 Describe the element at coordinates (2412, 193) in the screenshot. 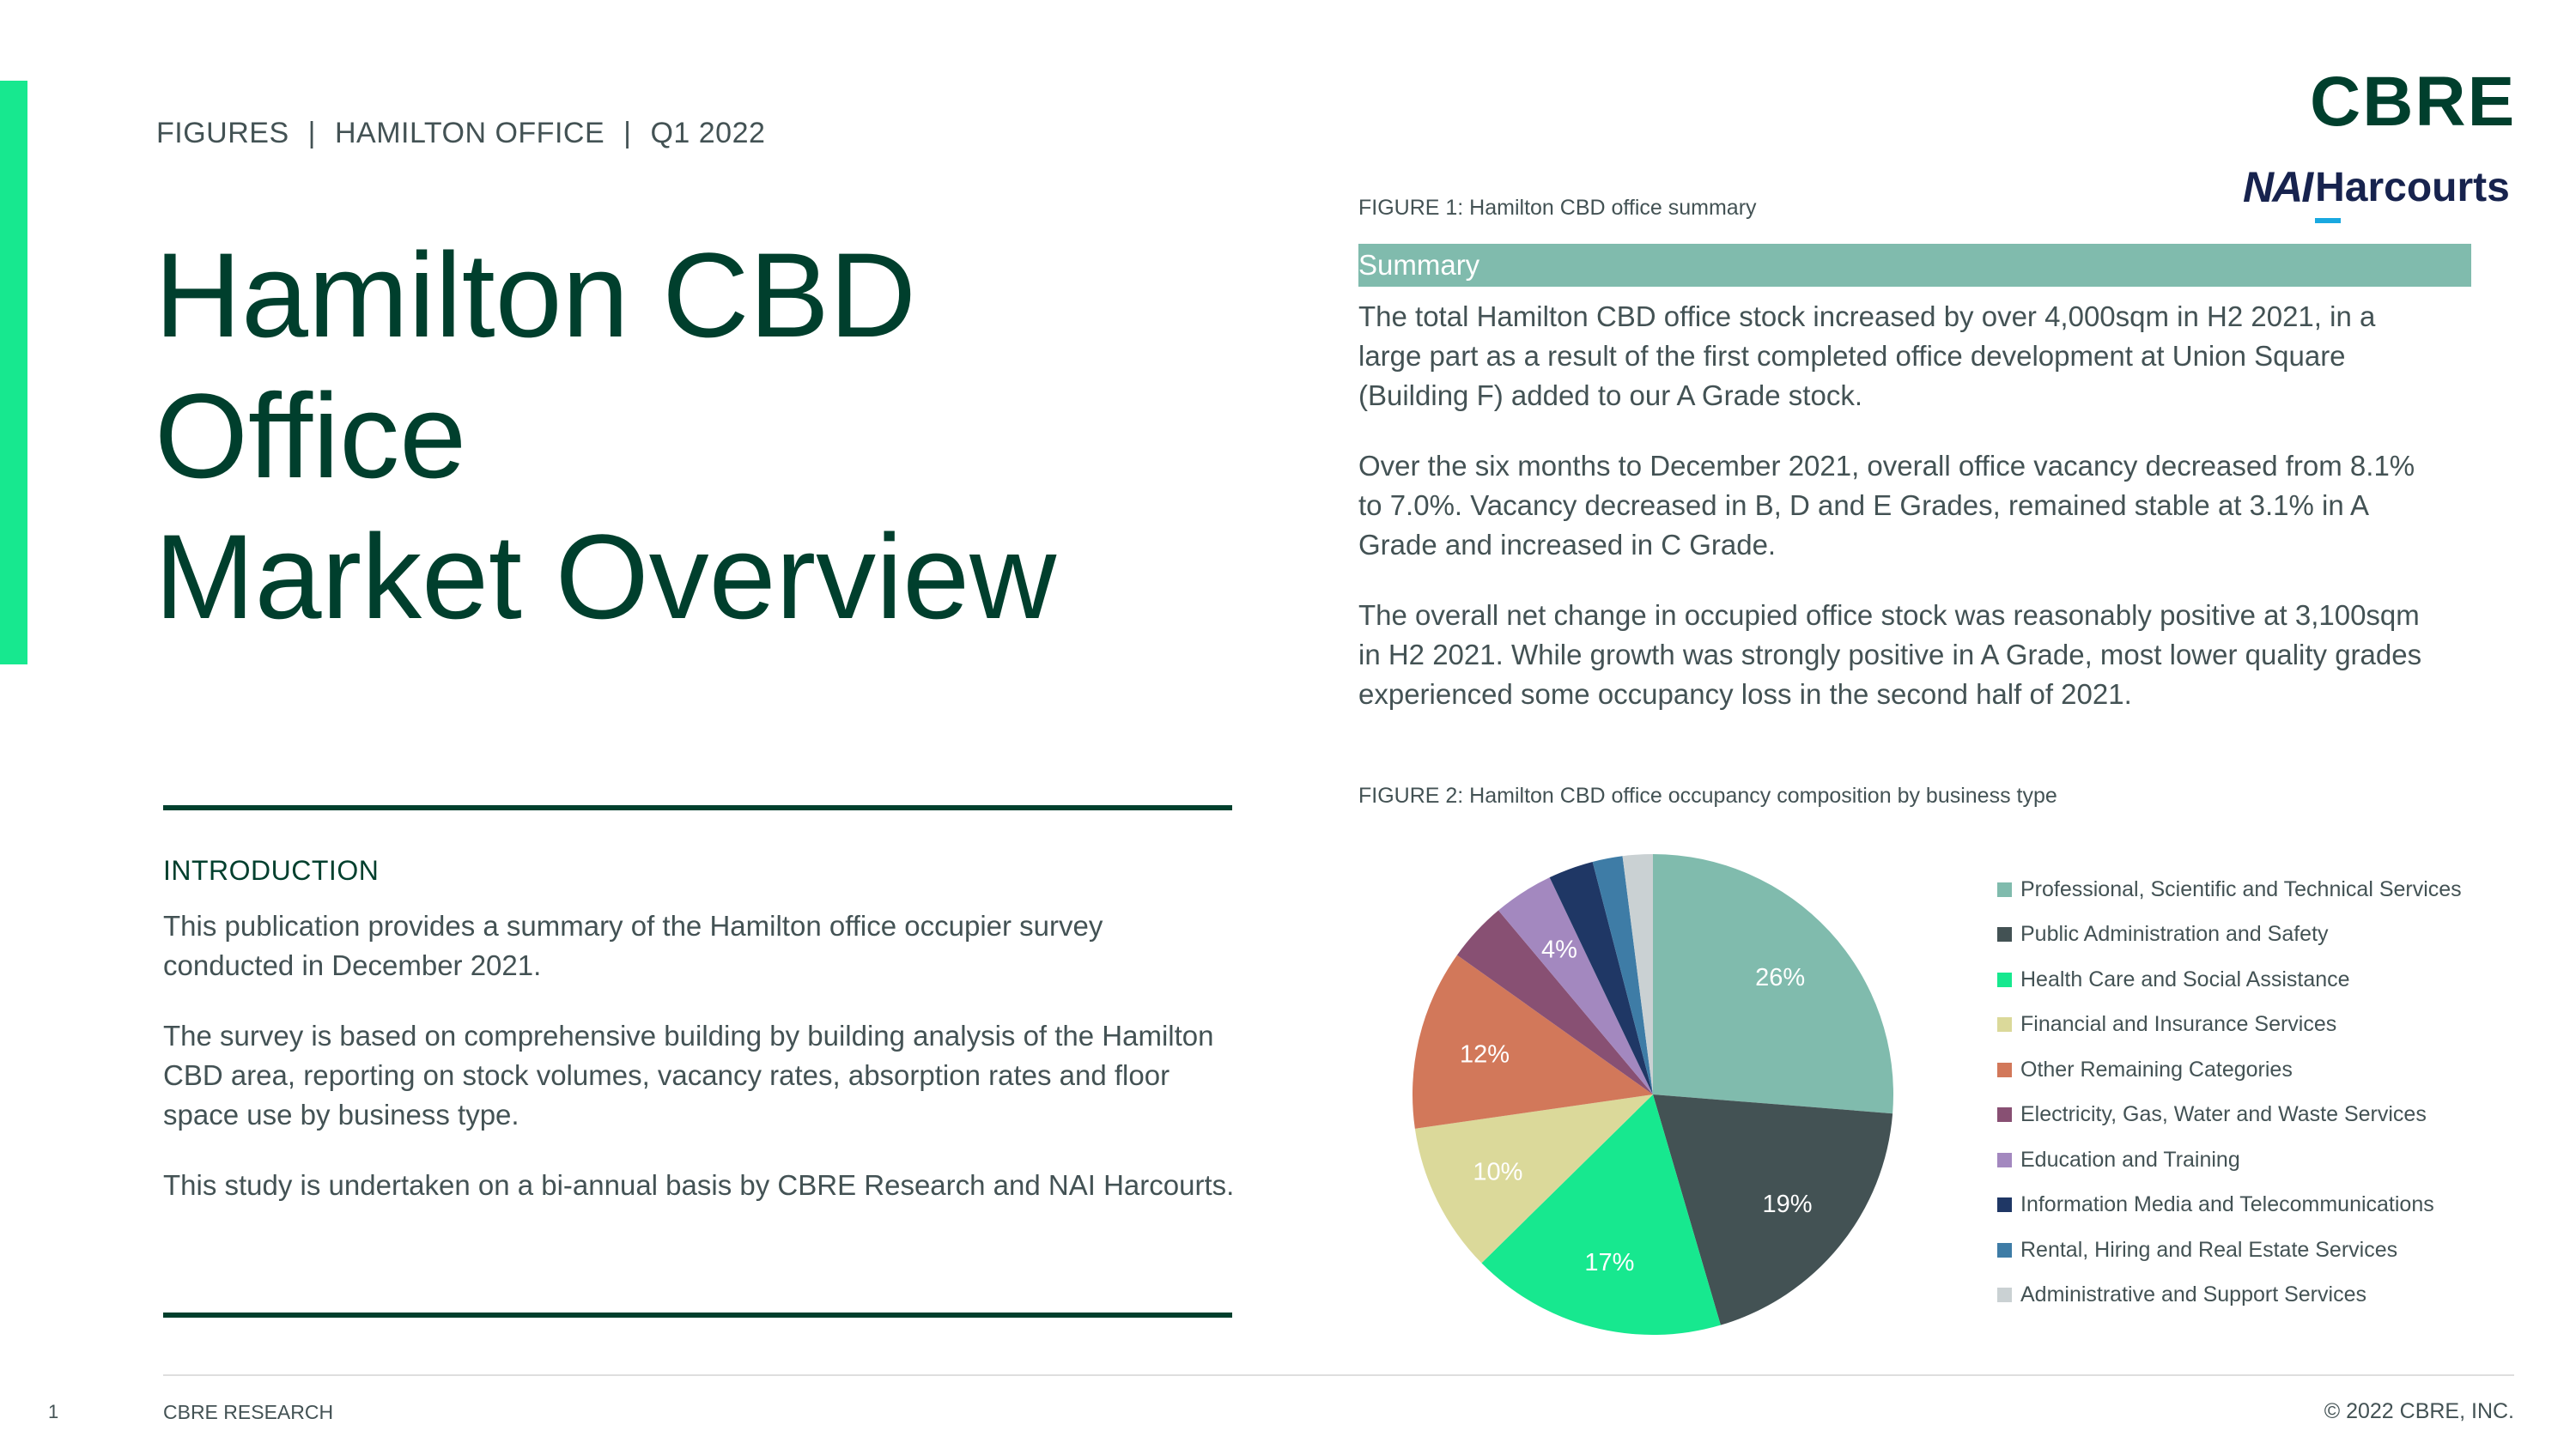

I see `harcourts-wordmark: Harcourts` at that location.